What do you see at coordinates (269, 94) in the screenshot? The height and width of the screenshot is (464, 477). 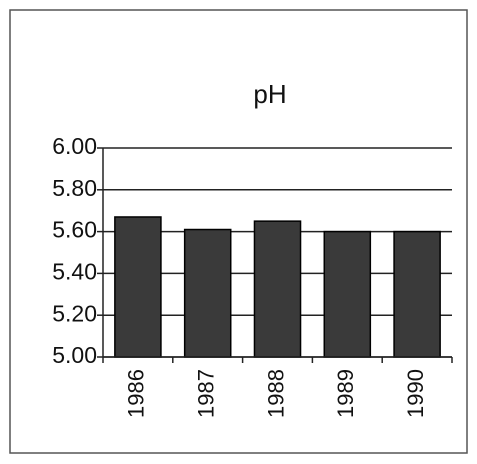 I see `chart-title: pH` at bounding box center [269, 94].